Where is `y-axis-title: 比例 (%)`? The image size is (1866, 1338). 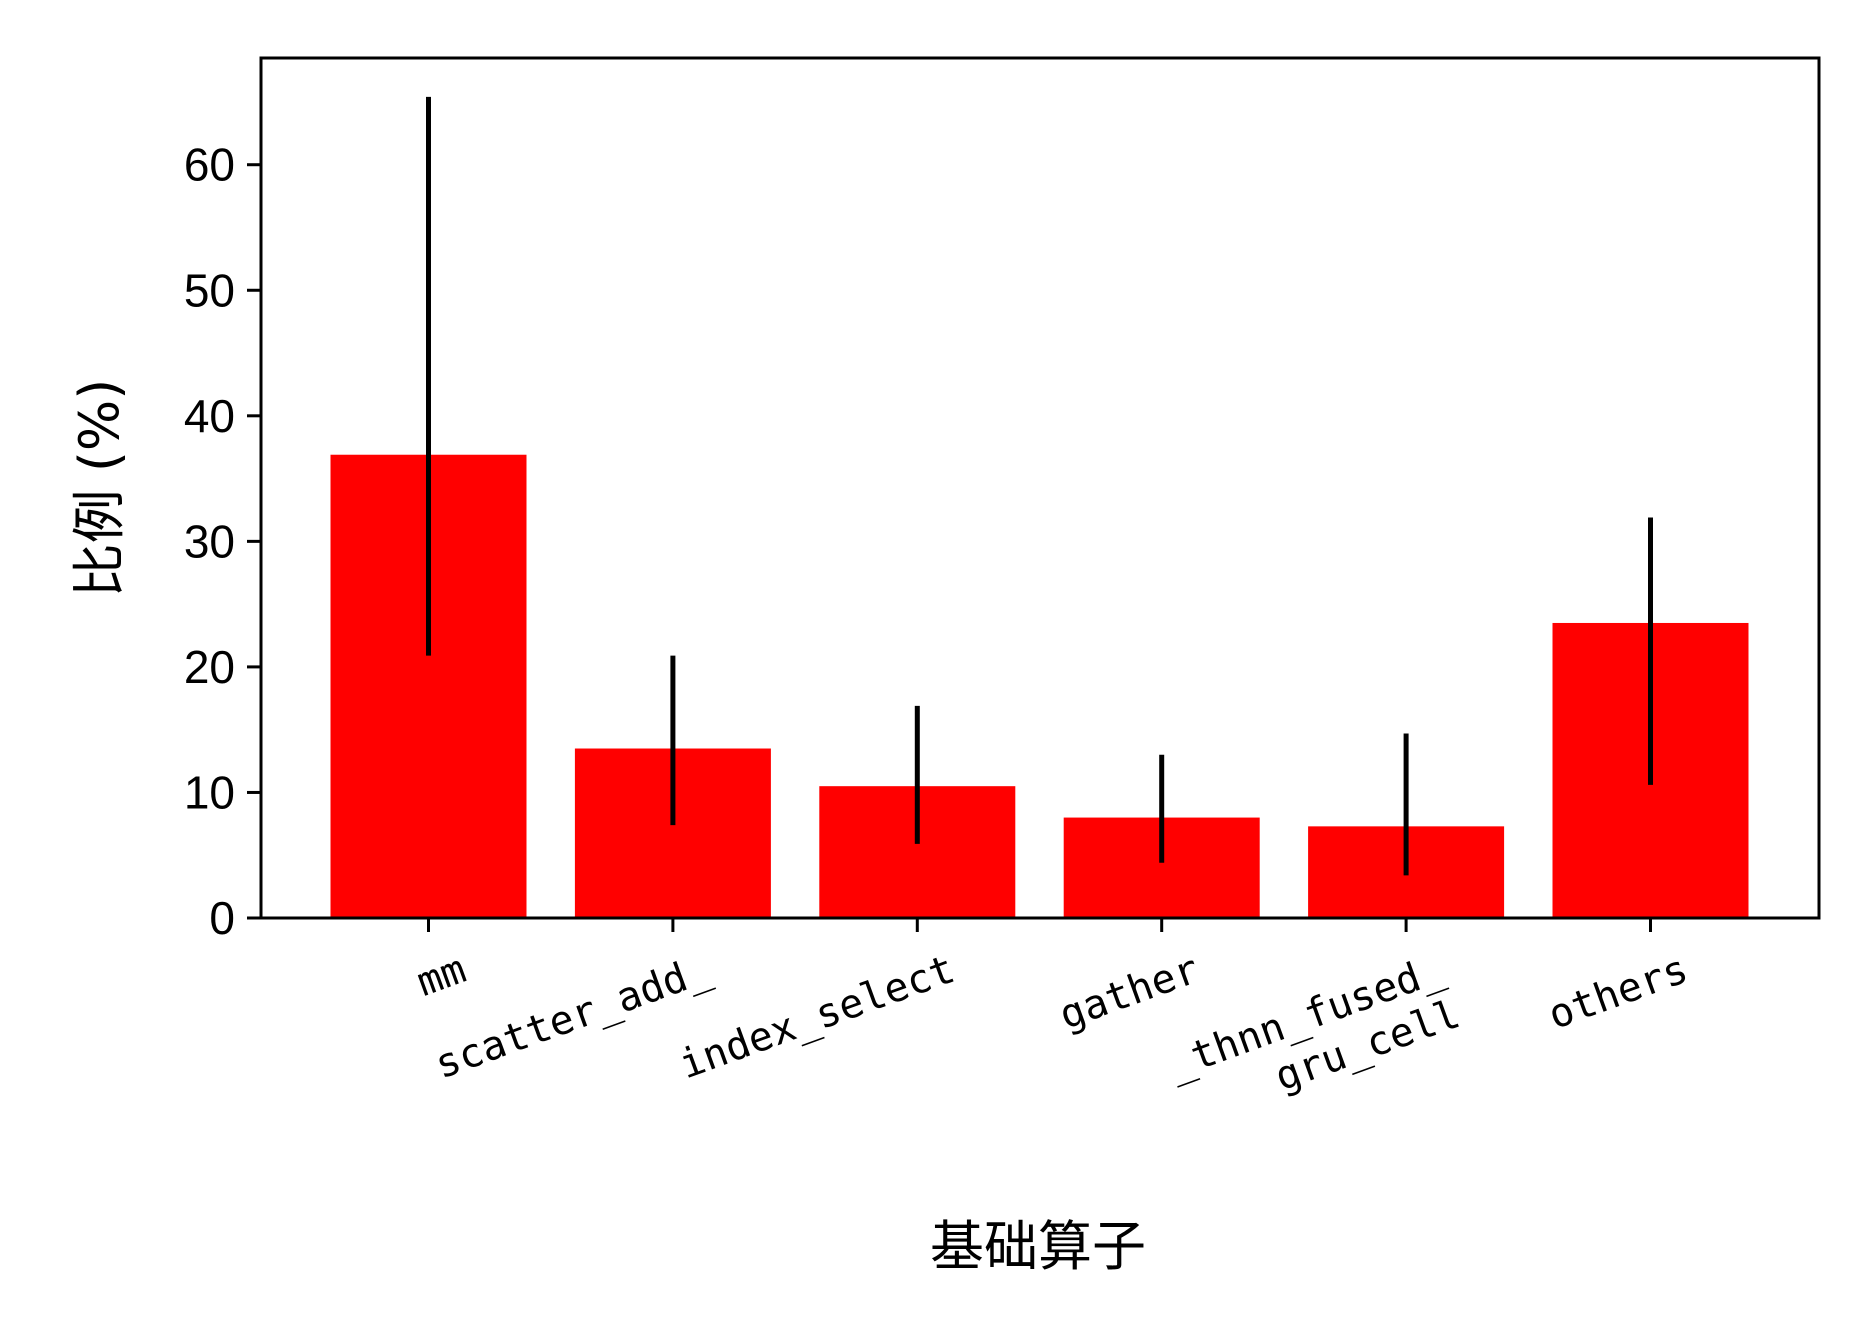
y-axis-title: 比例 (%) is located at coordinates (99, 488).